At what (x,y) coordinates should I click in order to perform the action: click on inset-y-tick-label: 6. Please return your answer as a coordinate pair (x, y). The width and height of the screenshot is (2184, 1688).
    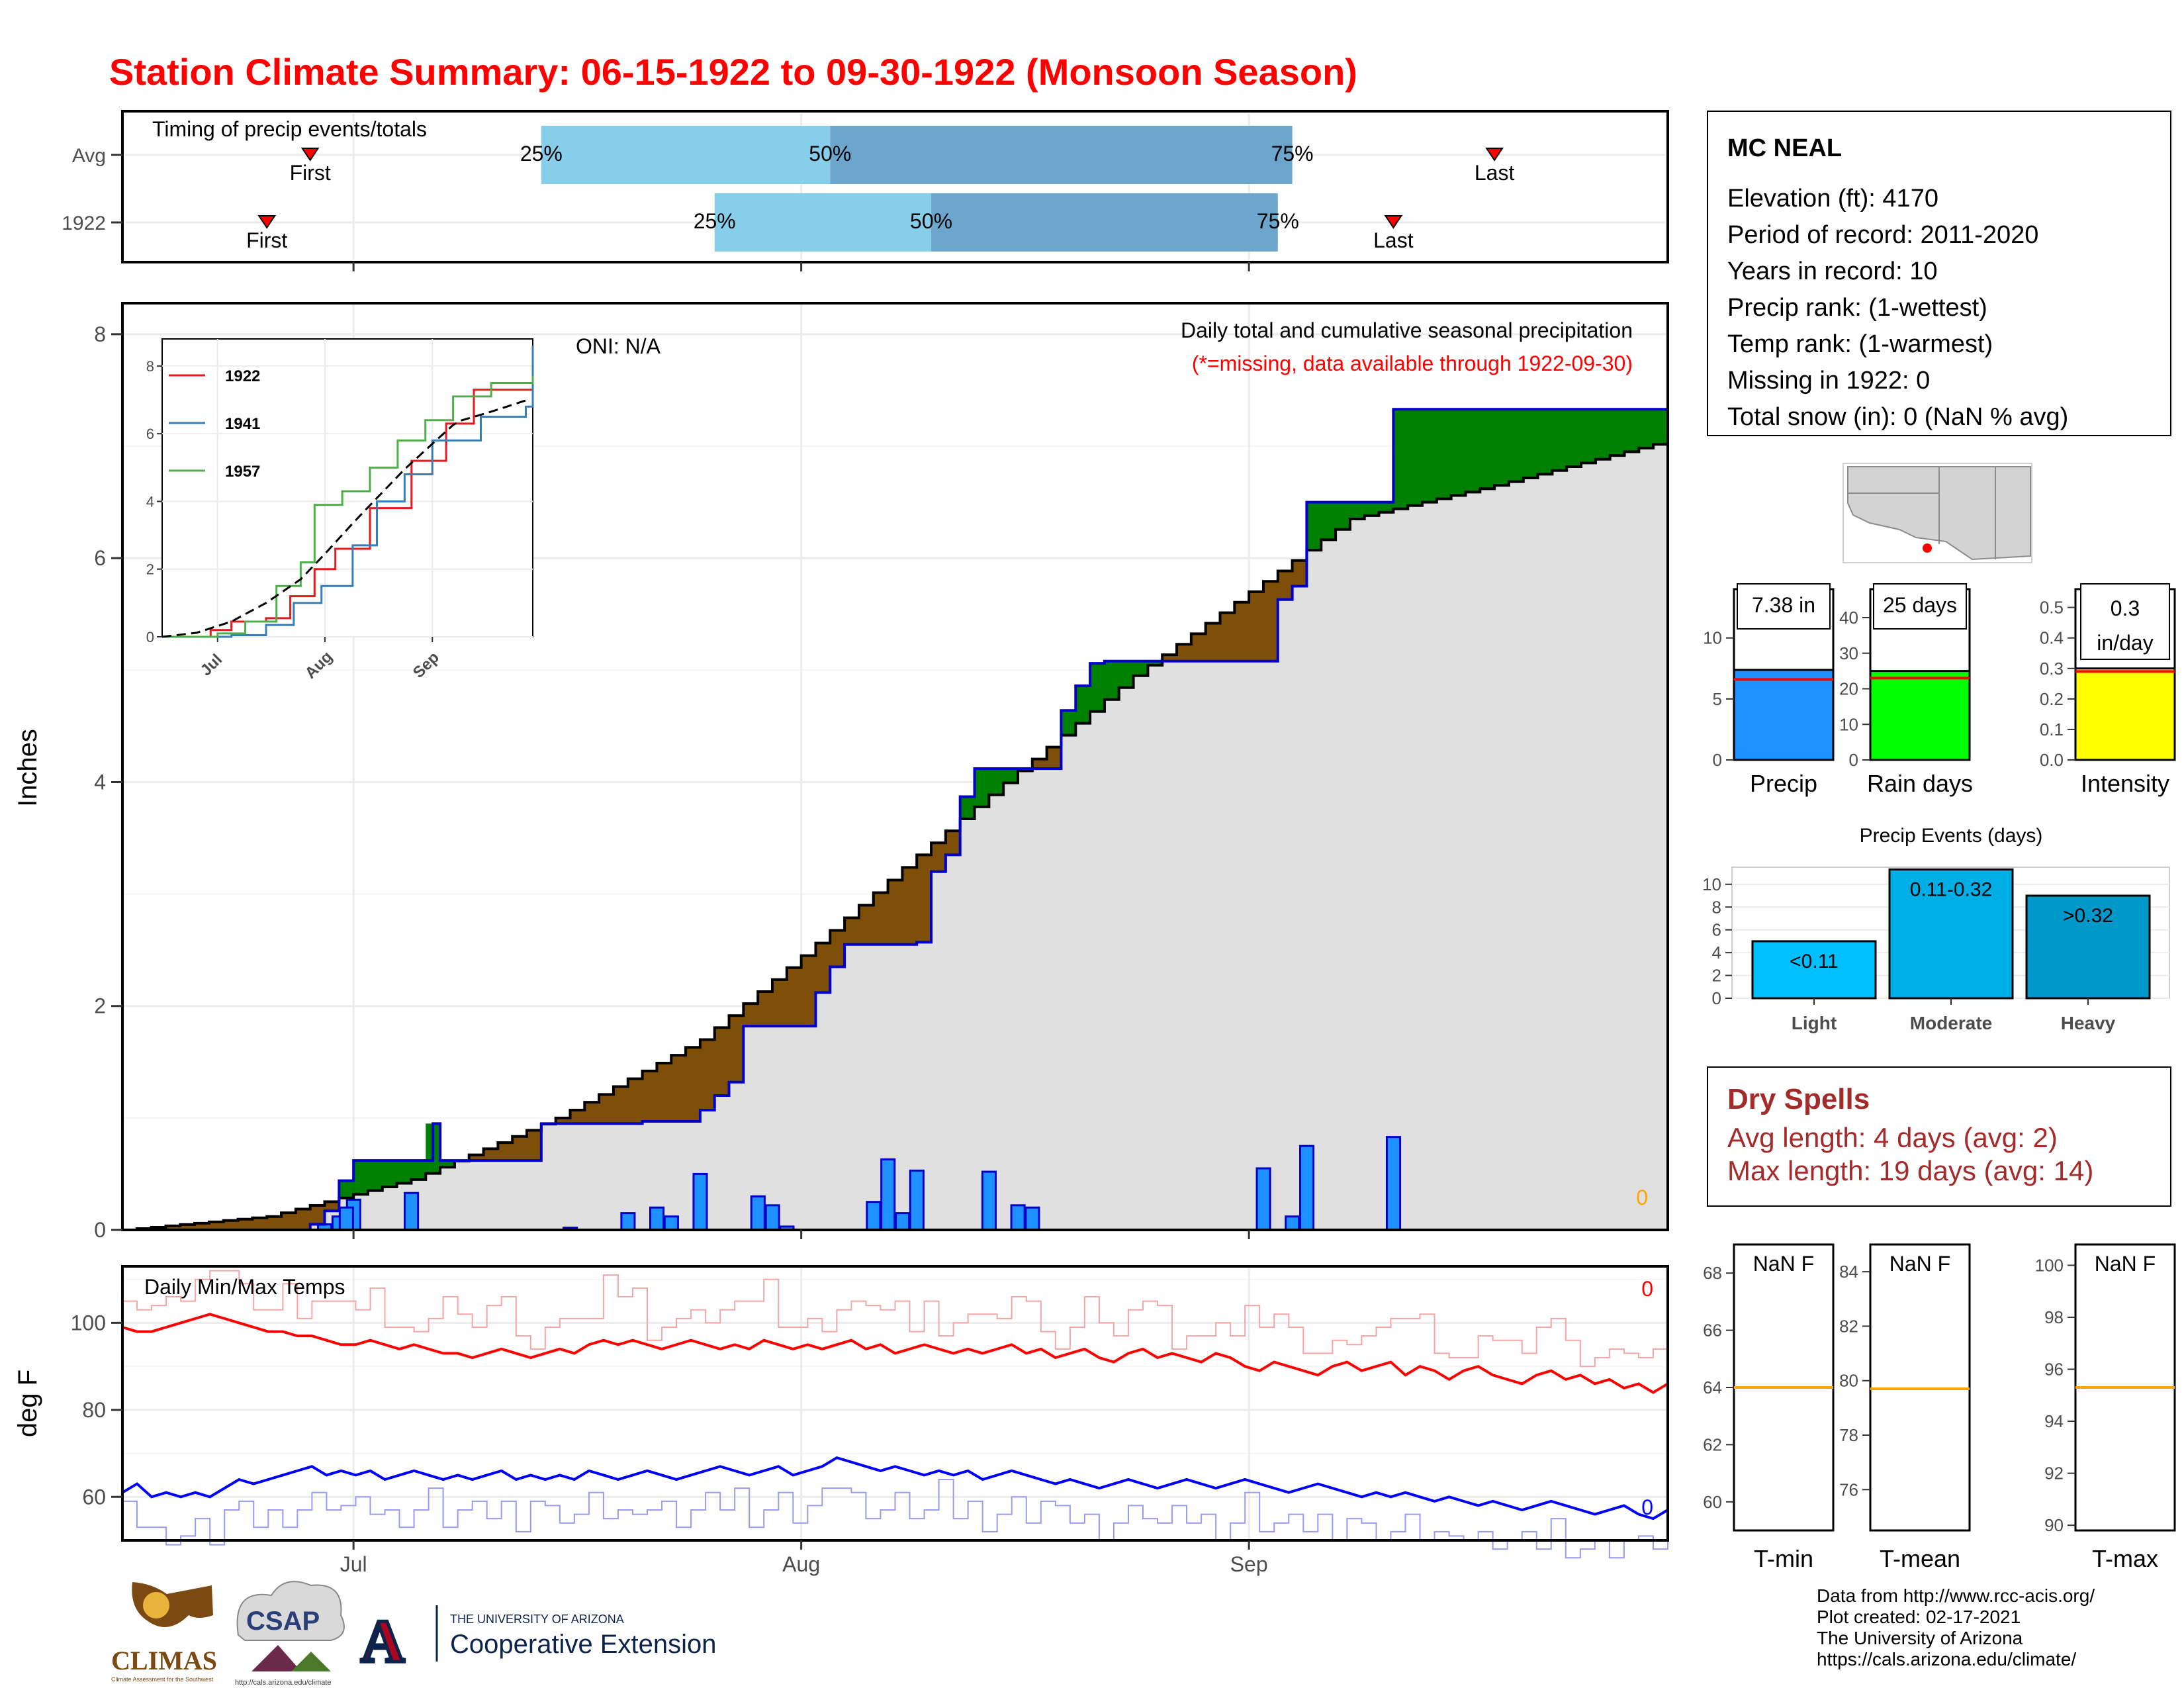
    Looking at the image, I should click on (150, 434).